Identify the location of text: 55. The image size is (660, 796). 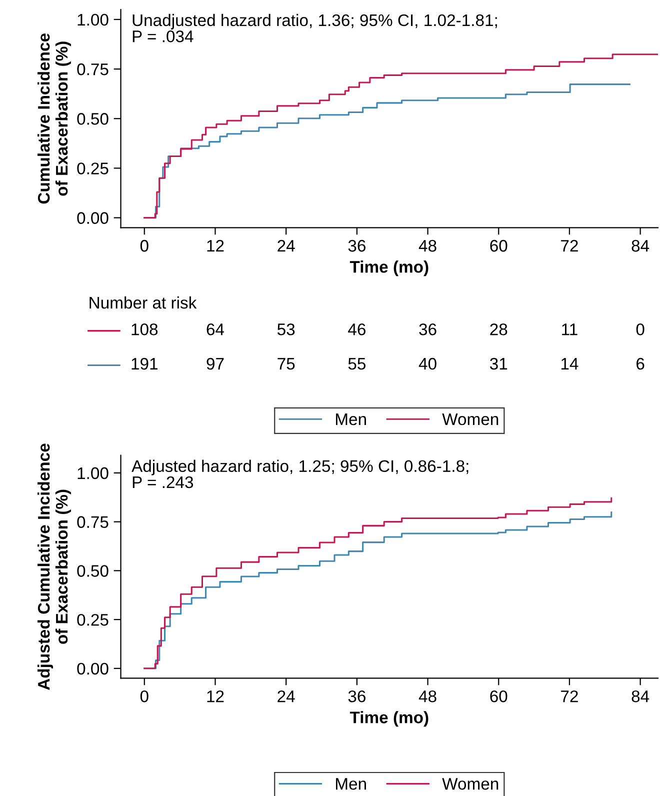
(357, 364).